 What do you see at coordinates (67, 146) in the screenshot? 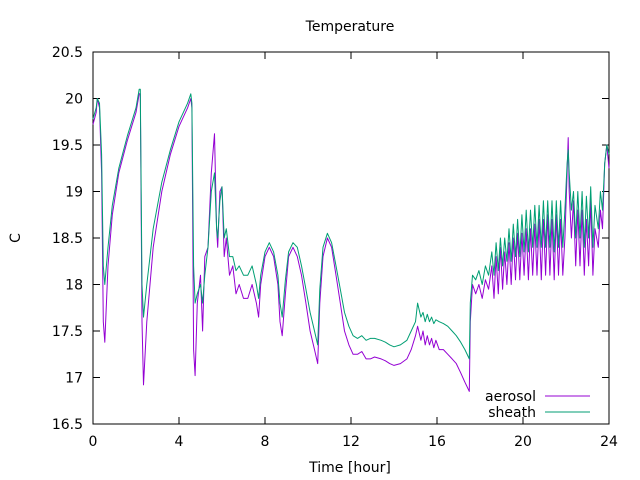
I see `y-tick-label: 19.5` at bounding box center [67, 146].